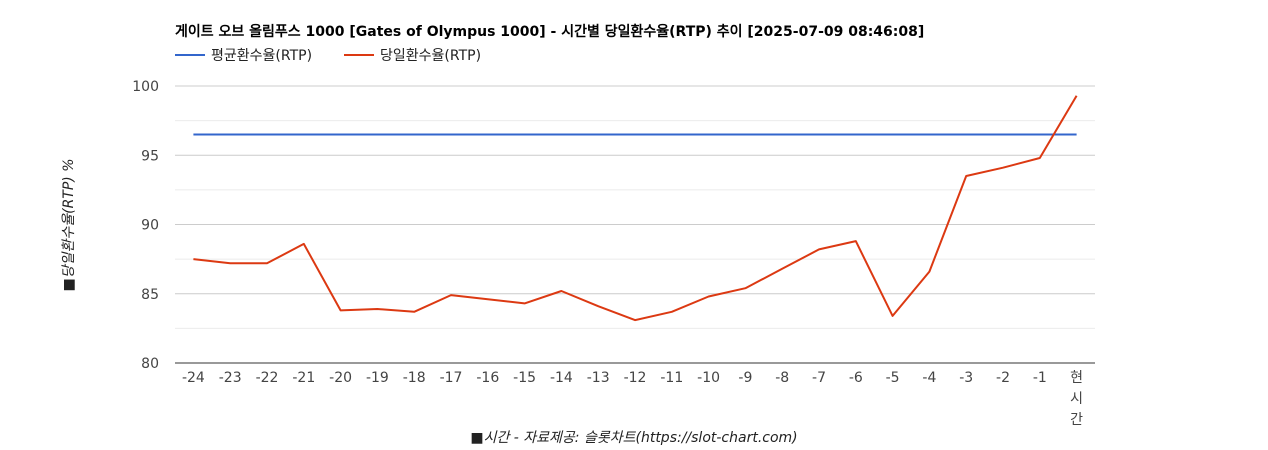 The width and height of the screenshot is (1268, 450). Describe the element at coordinates (966, 378) in the screenshot. I see `x-tick-label: -3` at that location.